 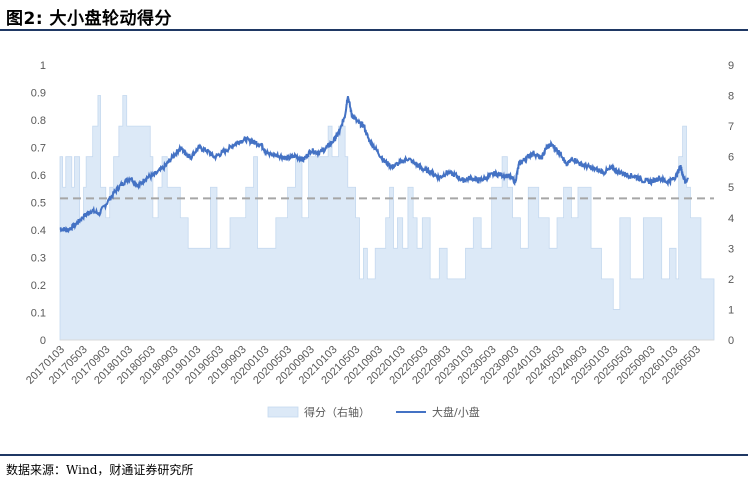 I want to click on y-left-tick-label: 0.4, so click(x=38, y=231).